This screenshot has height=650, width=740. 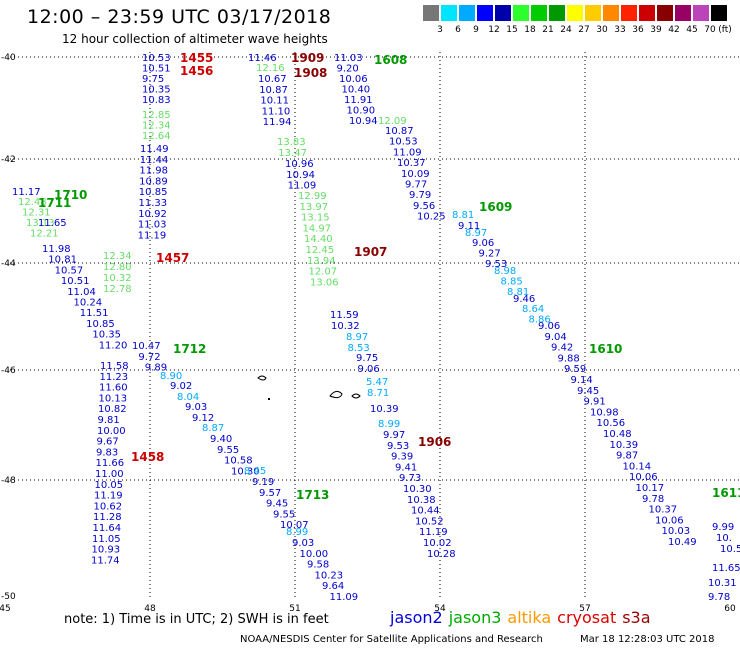 What do you see at coordinates (188, 397) in the screenshot?
I see `wave-height-value: 8.04` at bounding box center [188, 397].